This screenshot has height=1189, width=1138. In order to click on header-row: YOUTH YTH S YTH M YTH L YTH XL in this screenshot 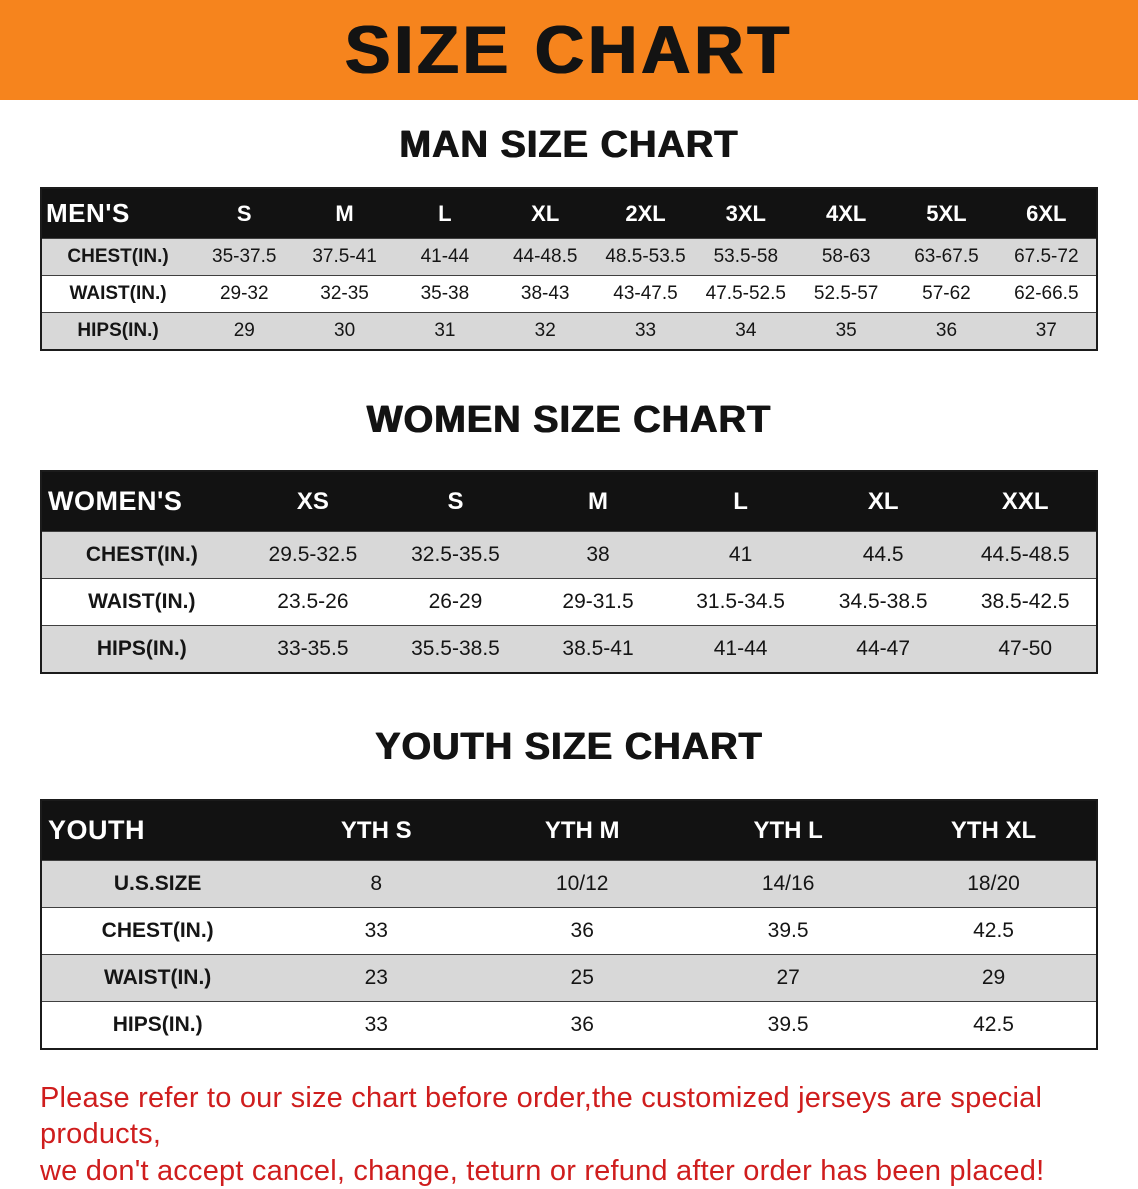, I will do `click(569, 830)`.